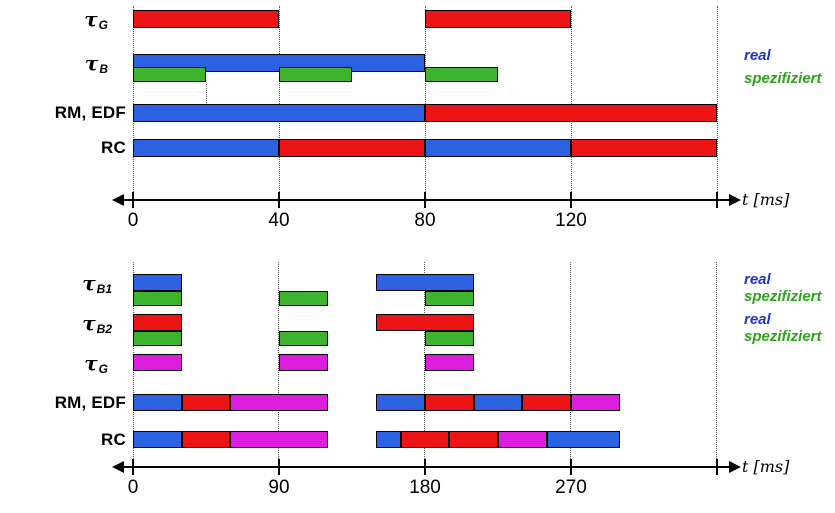  I want to click on legend-label-spezifiziert-3: spezifiziert, so click(783, 336).